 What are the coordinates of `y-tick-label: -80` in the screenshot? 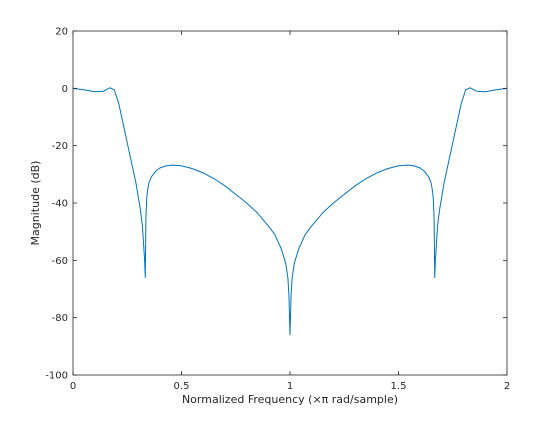 It's located at (60, 318).